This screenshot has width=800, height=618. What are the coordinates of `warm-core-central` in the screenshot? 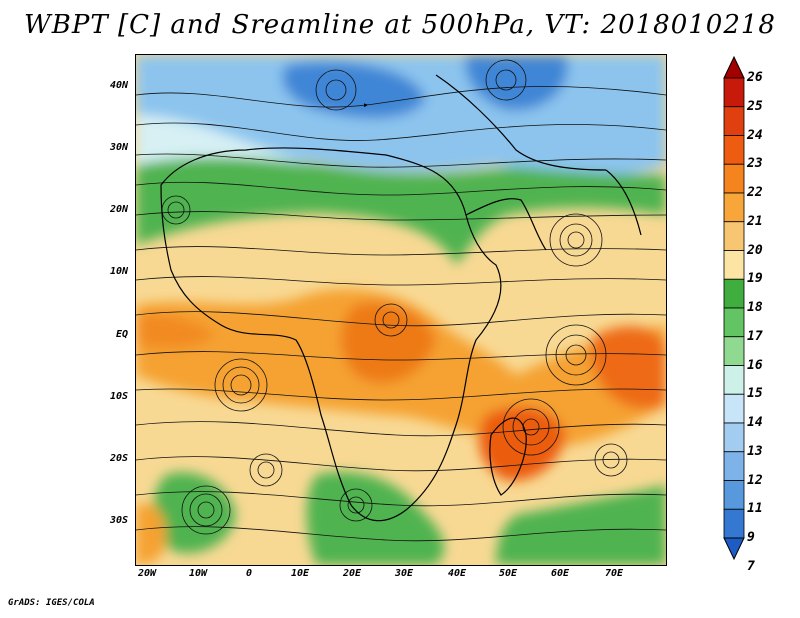 It's located at (388, 342).